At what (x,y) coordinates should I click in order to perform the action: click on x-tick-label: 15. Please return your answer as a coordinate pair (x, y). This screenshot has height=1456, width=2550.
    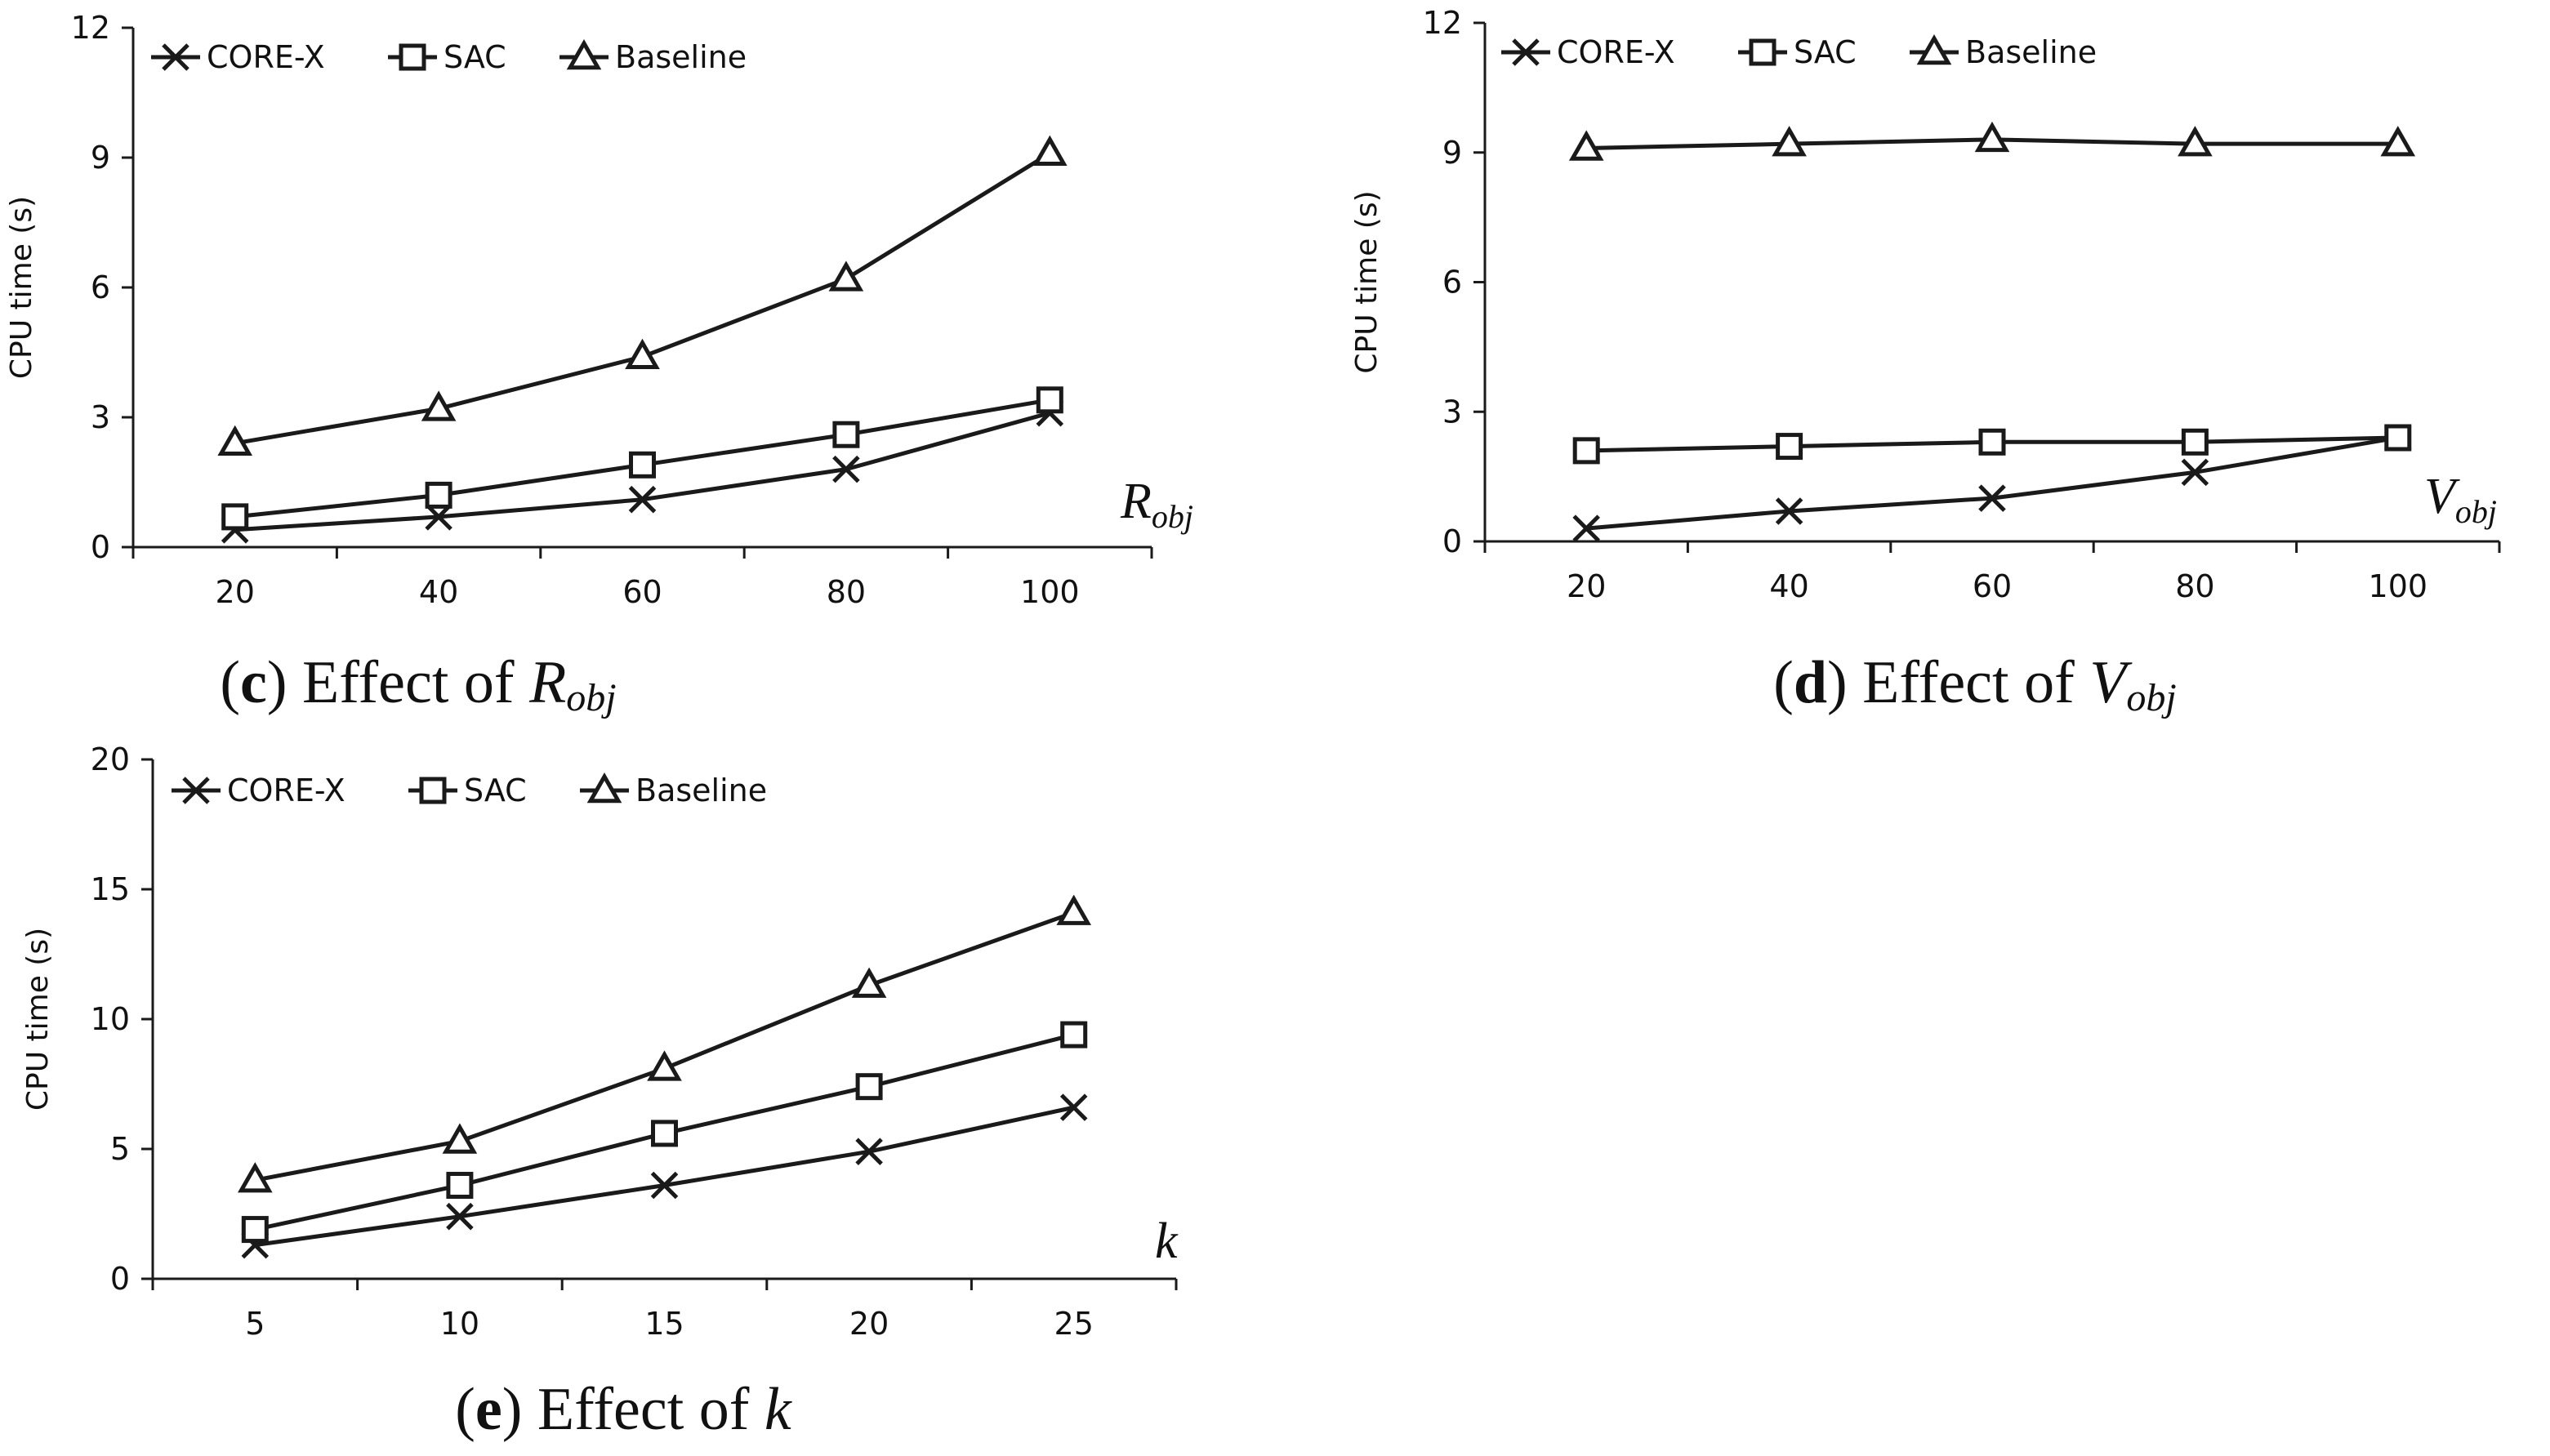
    Looking at the image, I should click on (664, 1324).